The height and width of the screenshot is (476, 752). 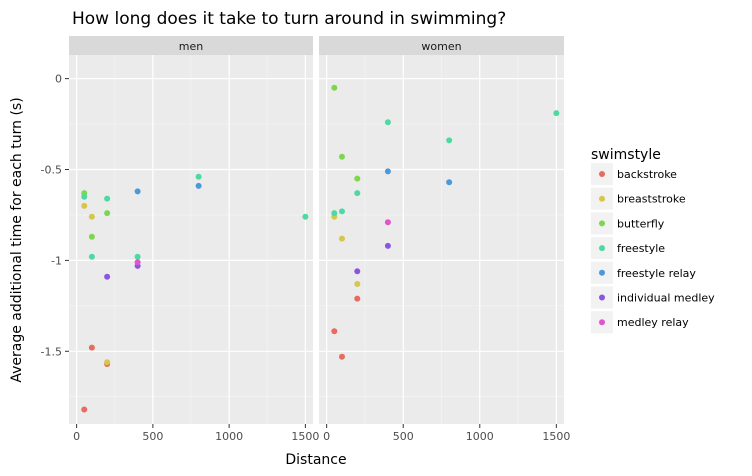 I want to click on y-tick-label: 0, so click(x=58, y=79).